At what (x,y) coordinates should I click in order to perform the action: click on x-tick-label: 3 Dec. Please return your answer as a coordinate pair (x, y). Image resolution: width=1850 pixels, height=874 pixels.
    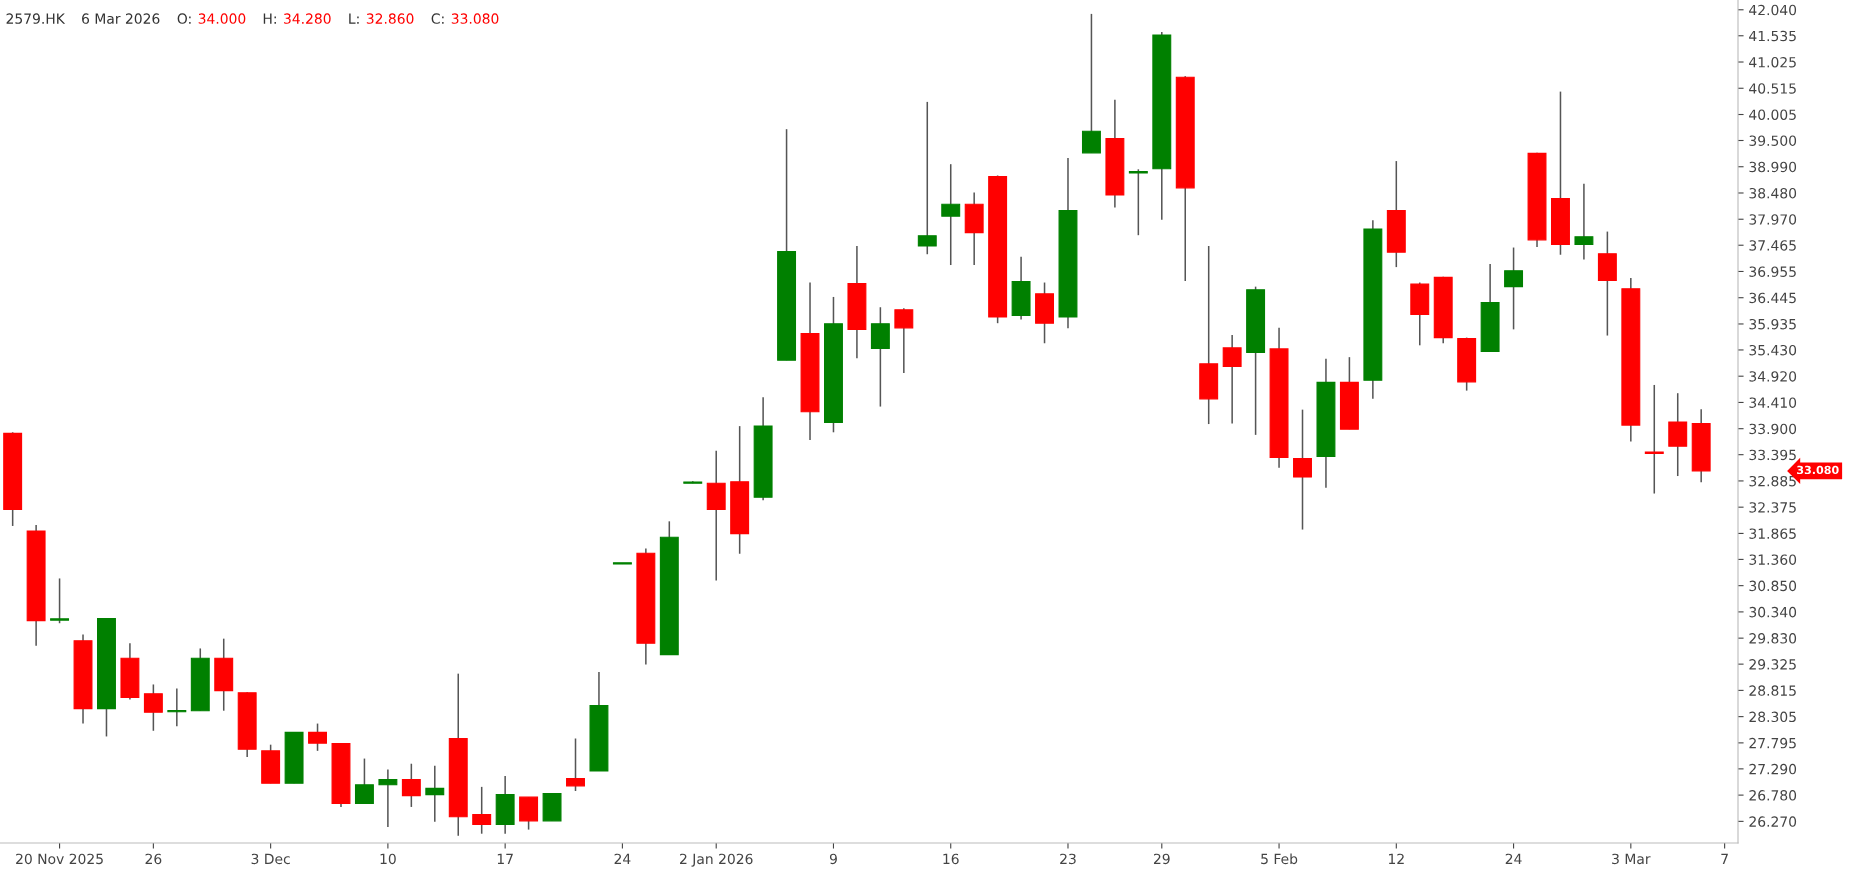
    Looking at the image, I should click on (270, 859).